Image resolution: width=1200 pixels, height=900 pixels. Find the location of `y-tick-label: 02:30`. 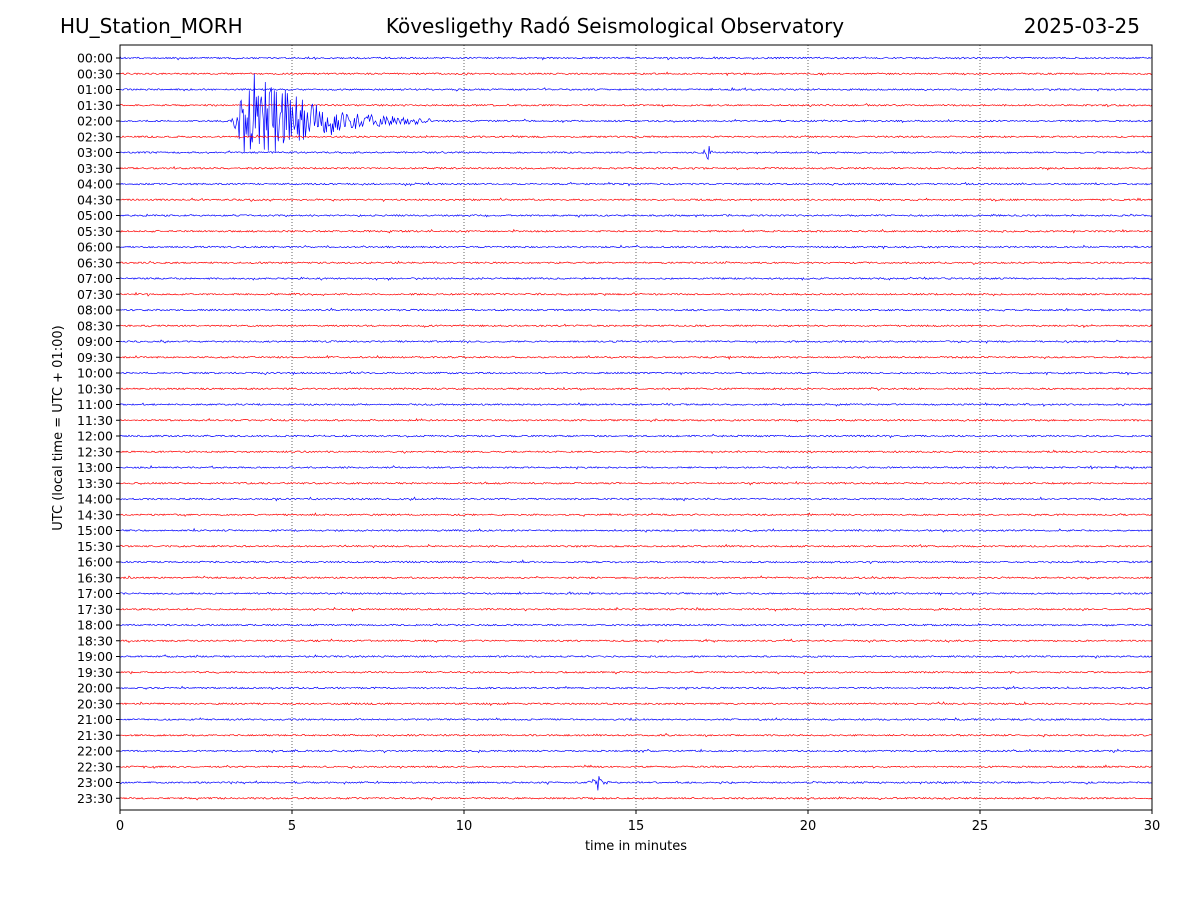

y-tick-label: 02:30 is located at coordinates (95, 136).